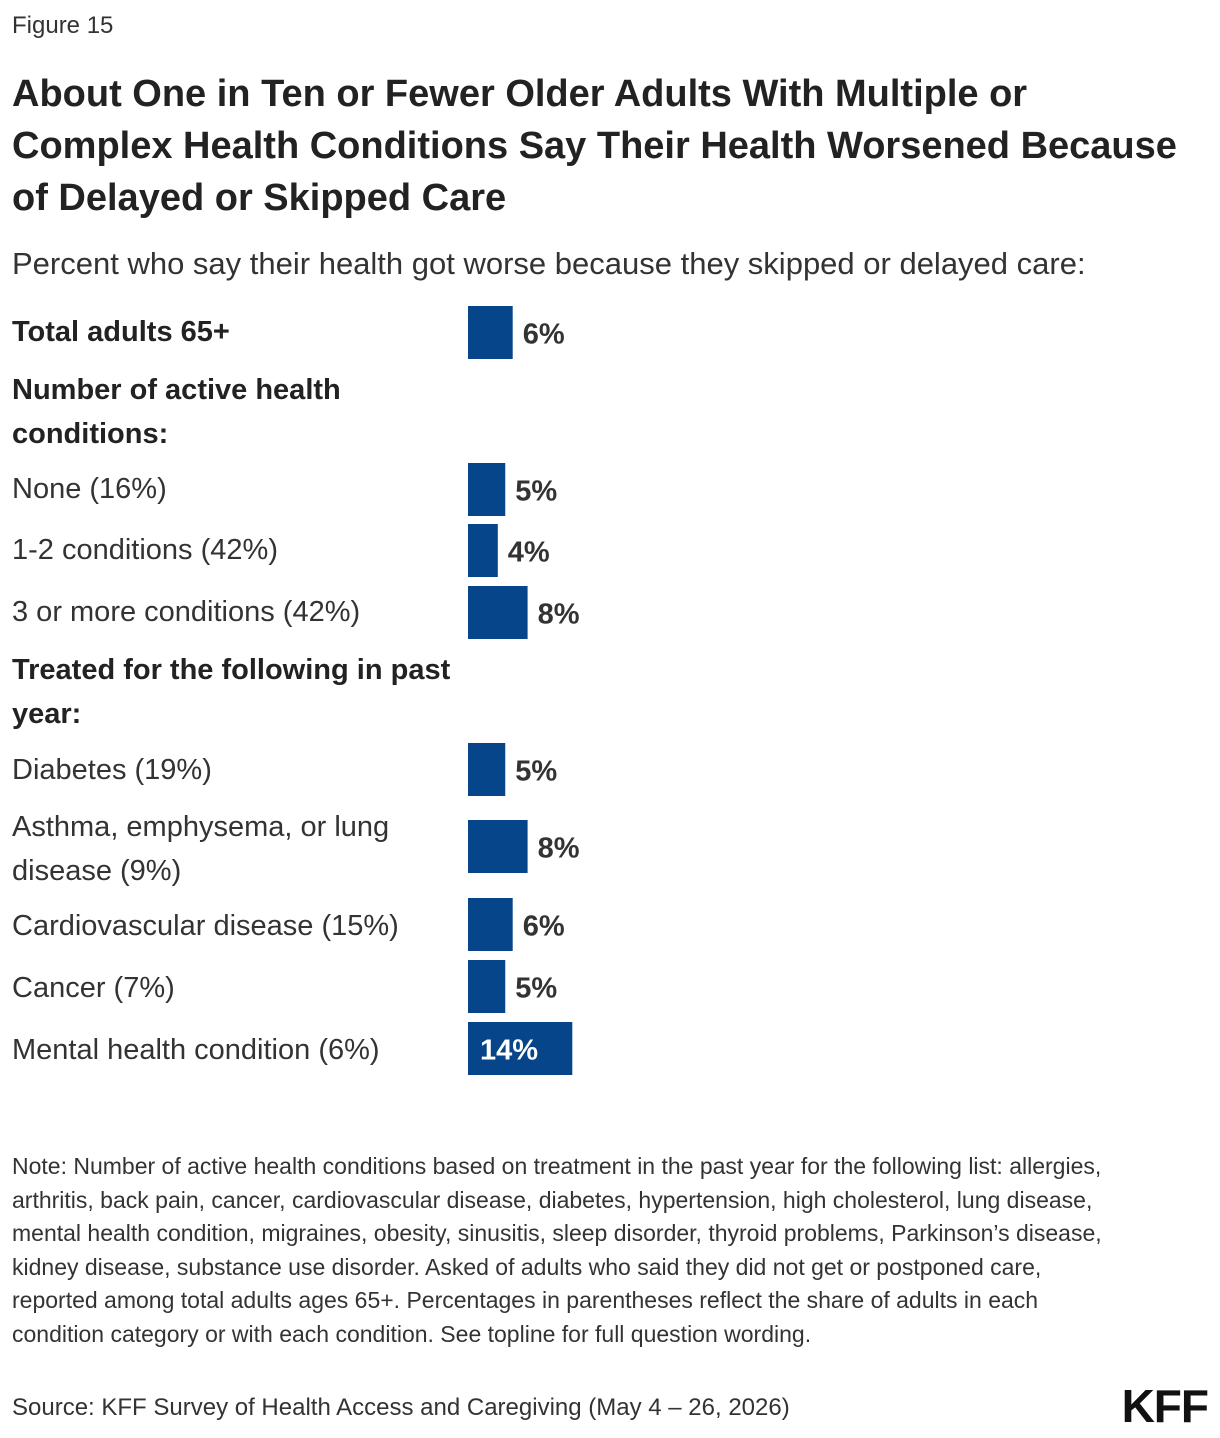  What do you see at coordinates (145, 550) in the screenshot?
I see `row-label-1-2-conditions: 1-2 conditions (42%)` at bounding box center [145, 550].